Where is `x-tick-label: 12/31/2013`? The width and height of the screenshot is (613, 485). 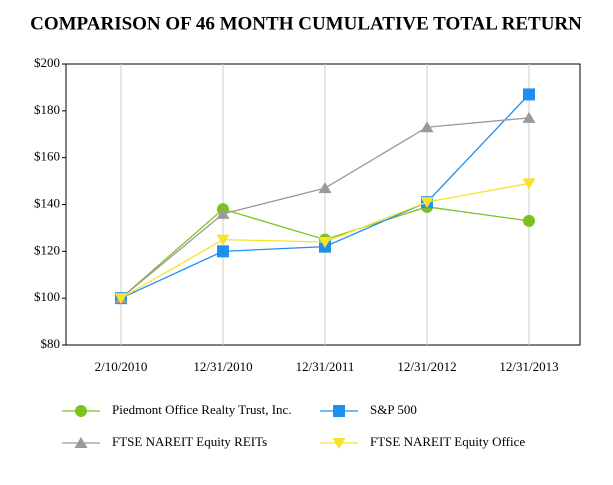 x-tick-label: 12/31/2013 is located at coordinates (528, 366).